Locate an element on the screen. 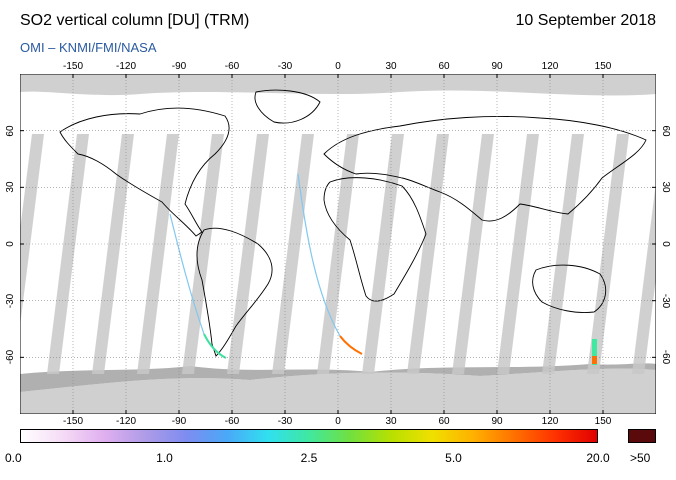 The width and height of the screenshot is (676, 480). colorbar-label: 20.0 is located at coordinates (598, 458).